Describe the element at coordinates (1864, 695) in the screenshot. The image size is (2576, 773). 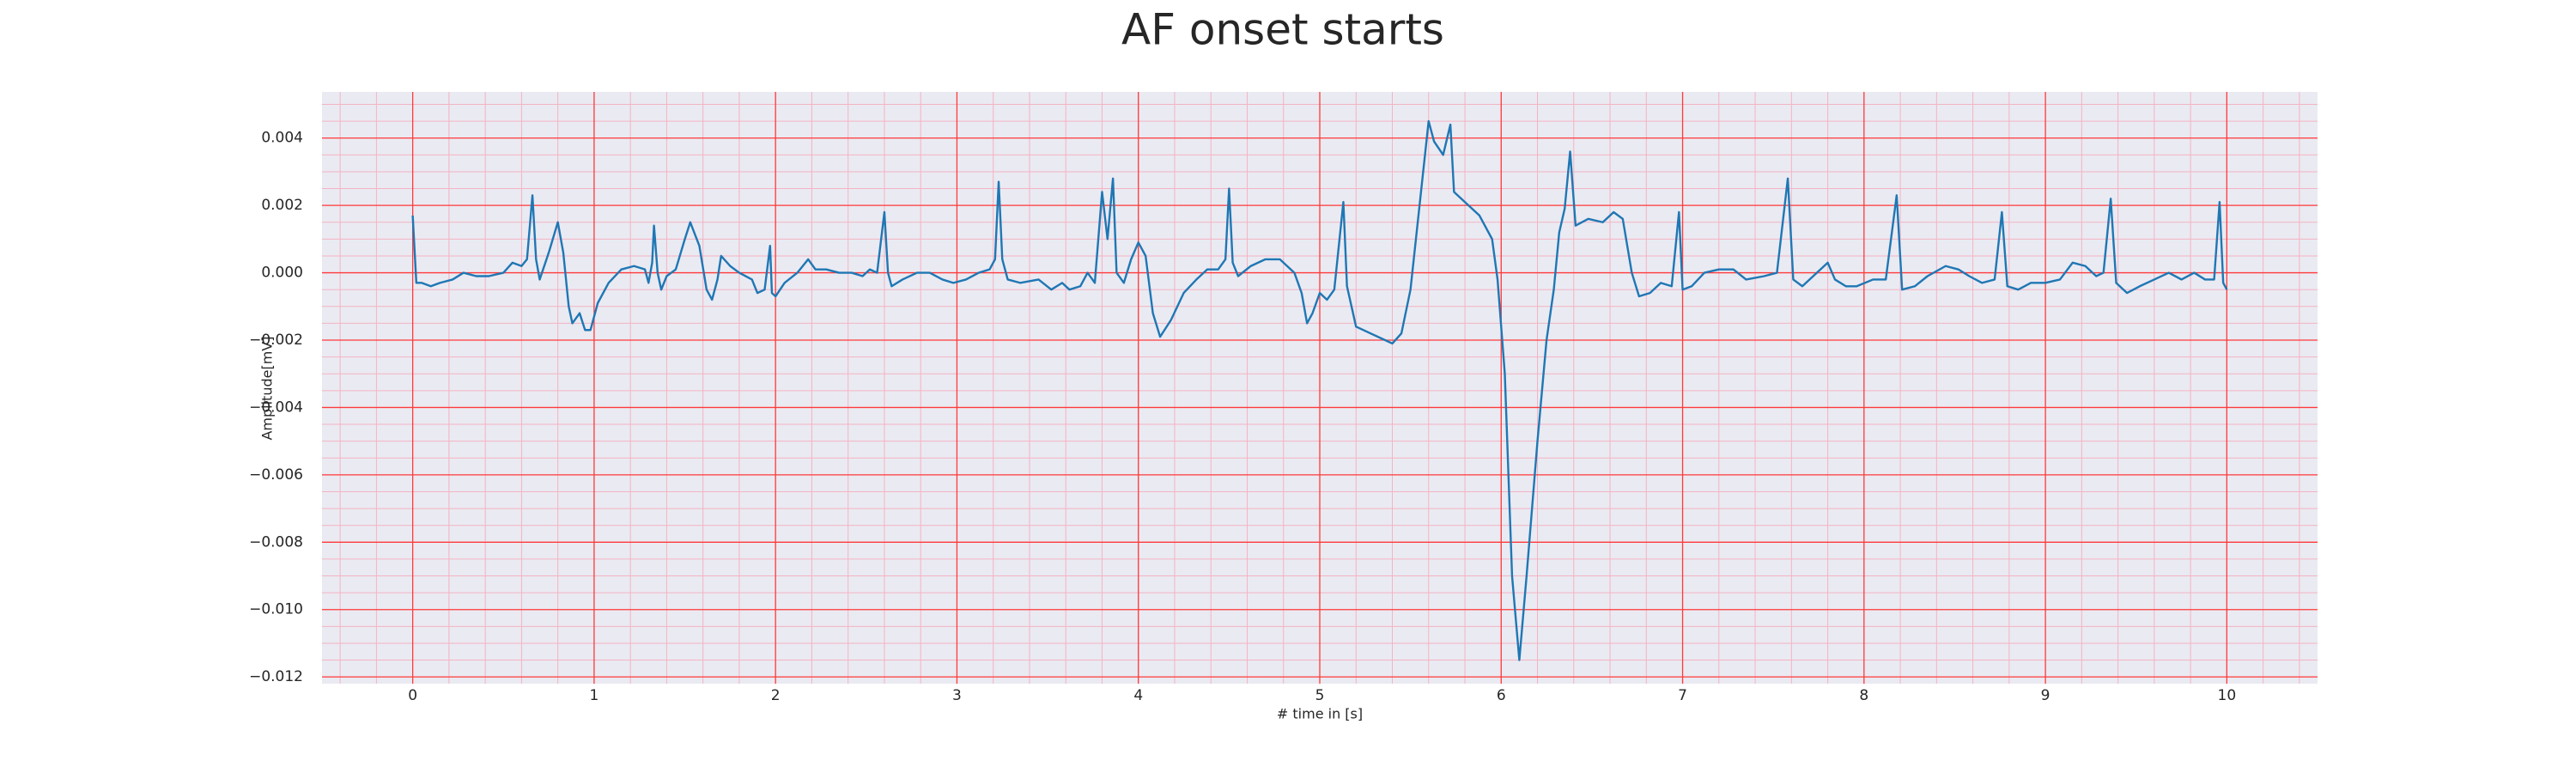
I see `x-tick-label: 8` at that location.